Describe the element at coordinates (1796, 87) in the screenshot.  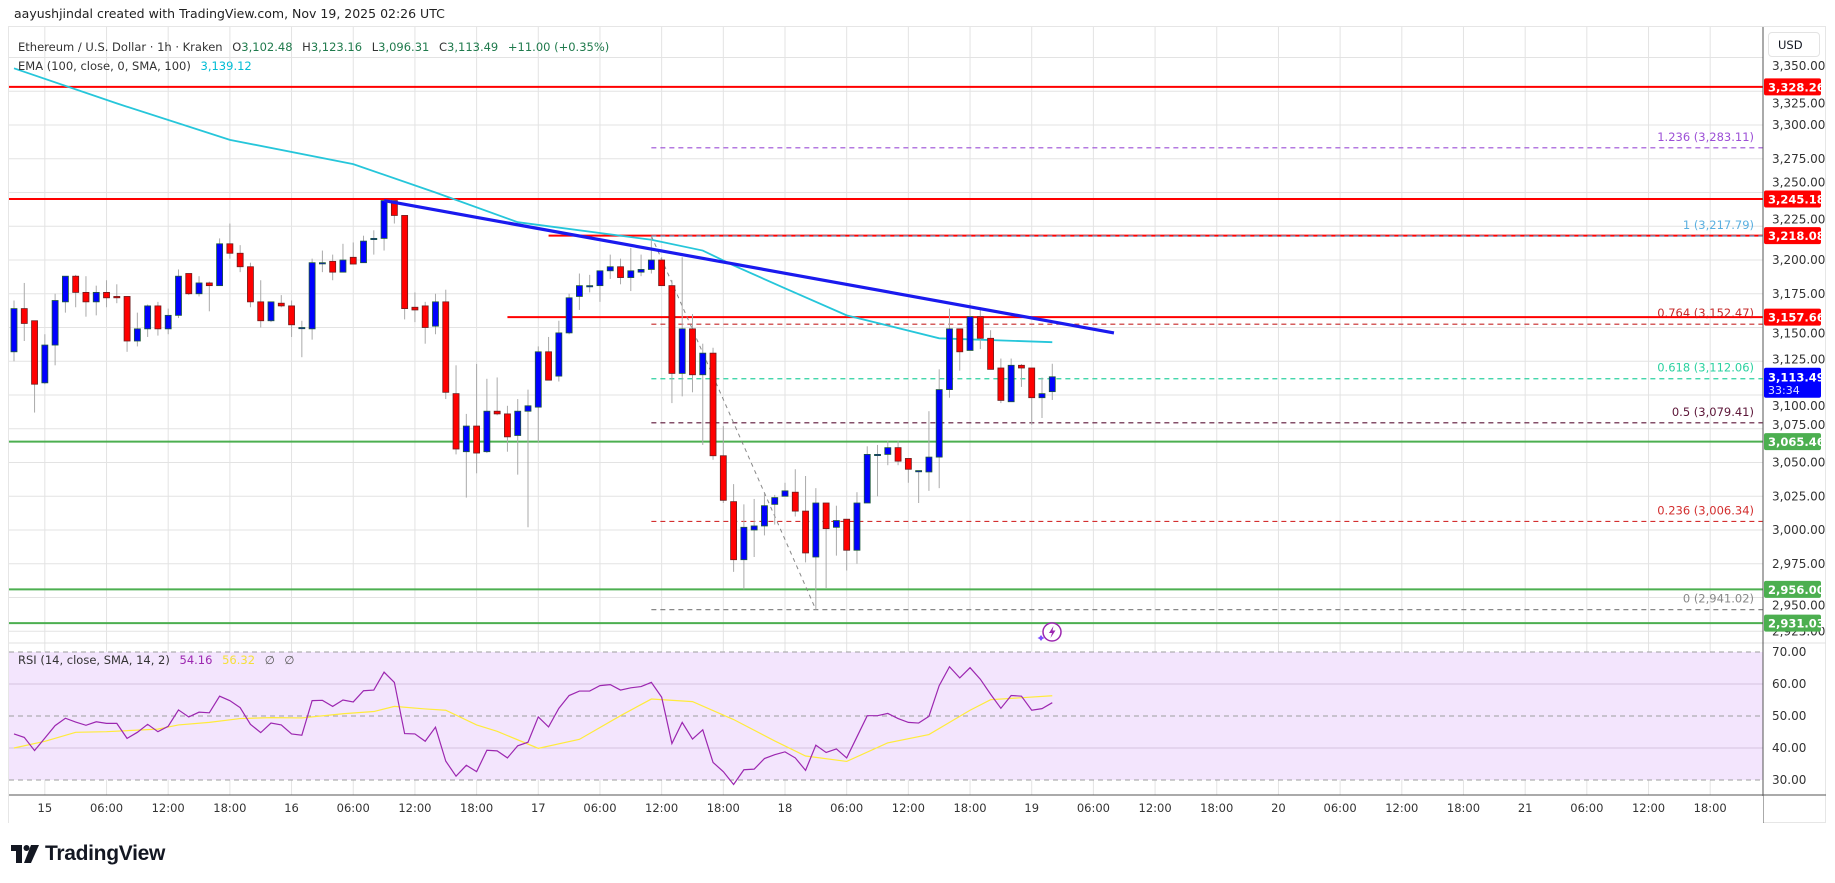
I see `level-price-label: 3,328.26` at that location.